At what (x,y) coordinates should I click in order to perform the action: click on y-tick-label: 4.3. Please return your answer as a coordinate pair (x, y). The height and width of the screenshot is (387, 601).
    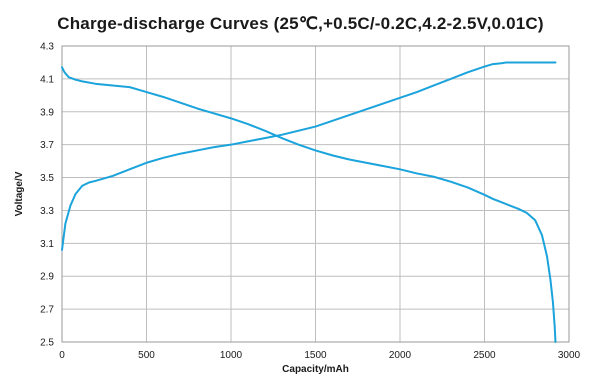
    Looking at the image, I should click on (47, 47).